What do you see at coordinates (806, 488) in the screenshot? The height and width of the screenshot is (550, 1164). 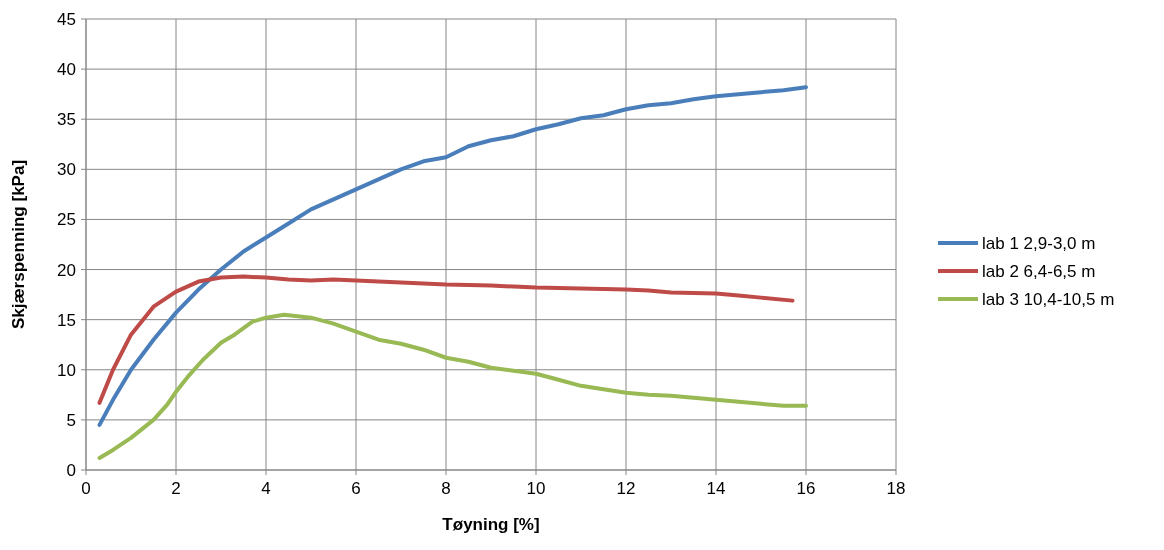 I see `x-tick-label: 16` at bounding box center [806, 488].